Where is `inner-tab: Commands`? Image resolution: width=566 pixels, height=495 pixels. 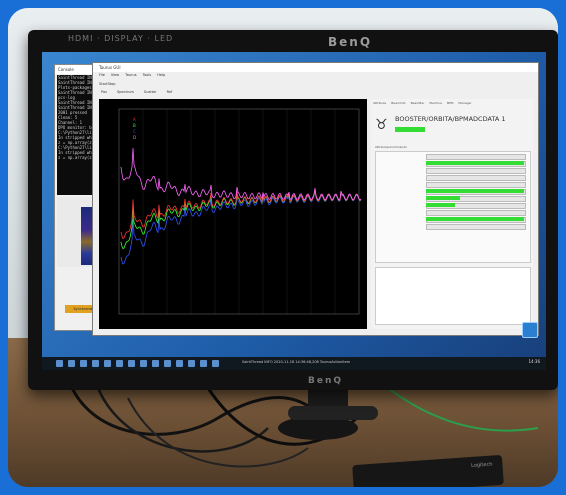
inner-tab: Commands is located at coordinates (398, 147).